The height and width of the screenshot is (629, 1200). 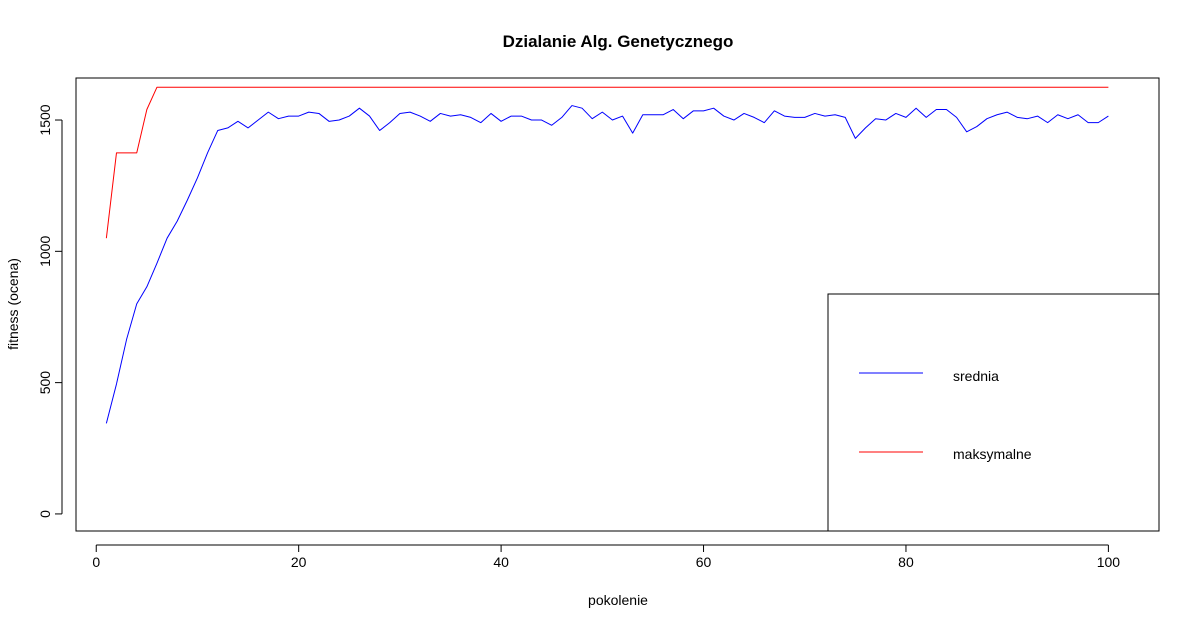 What do you see at coordinates (45, 119) in the screenshot?
I see `y-tick-label: 1500` at bounding box center [45, 119].